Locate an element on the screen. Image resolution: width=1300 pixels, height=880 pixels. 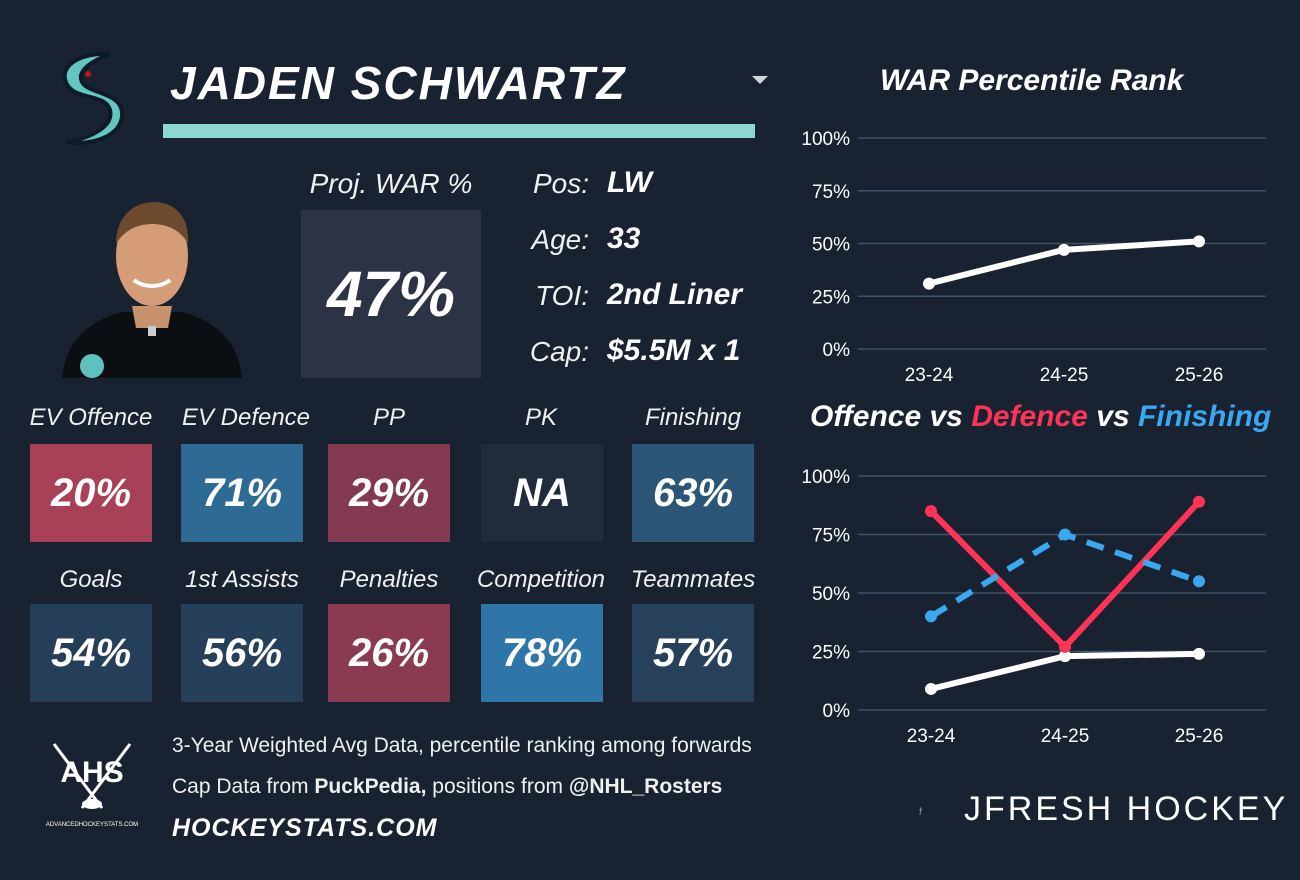
proj-war-label: Proj. WAR % is located at coordinates (391, 183).